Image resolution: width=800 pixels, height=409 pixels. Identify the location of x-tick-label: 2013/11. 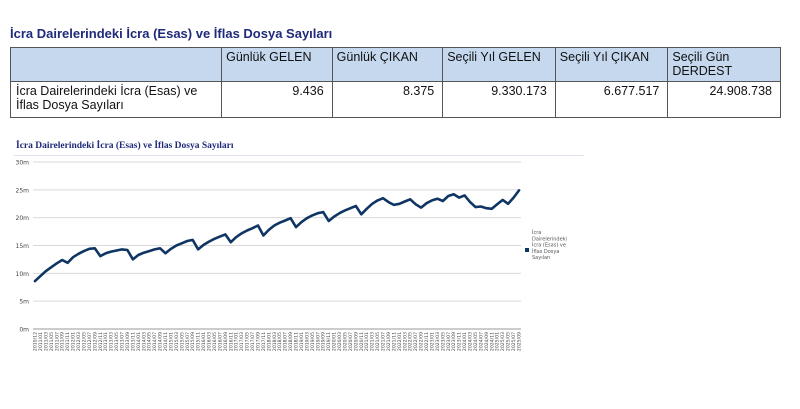
(133, 341).